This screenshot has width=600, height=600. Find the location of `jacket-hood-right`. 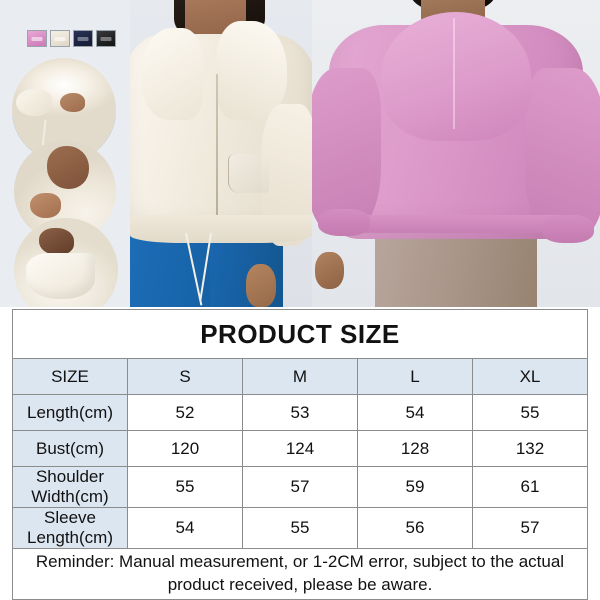

jacket-hood-right is located at coordinates (252, 70).